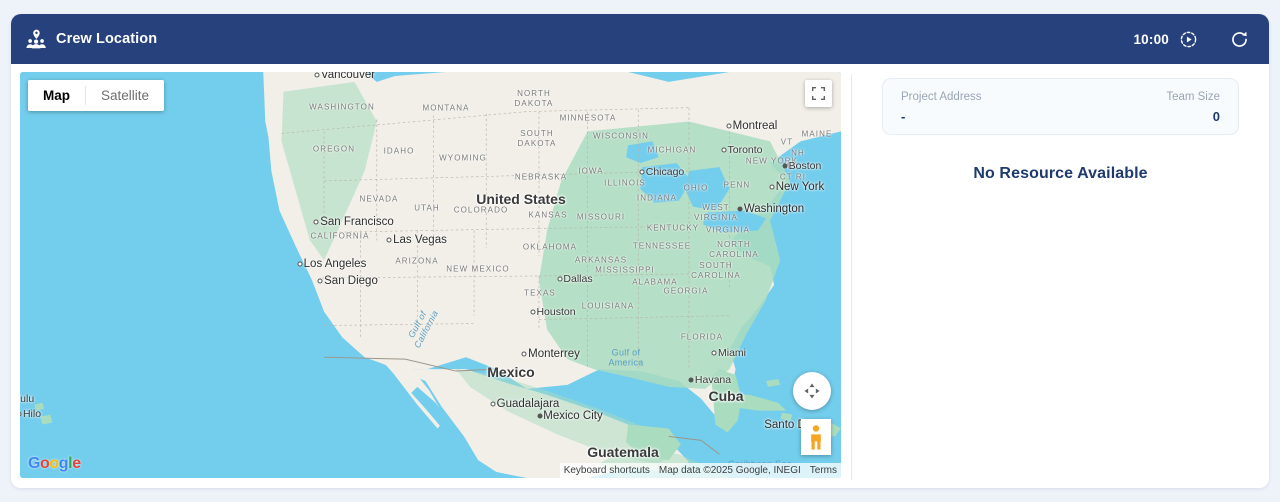  Describe the element at coordinates (125, 95) in the screenshot. I see `map-type-satellite-button: Satellite` at that location.